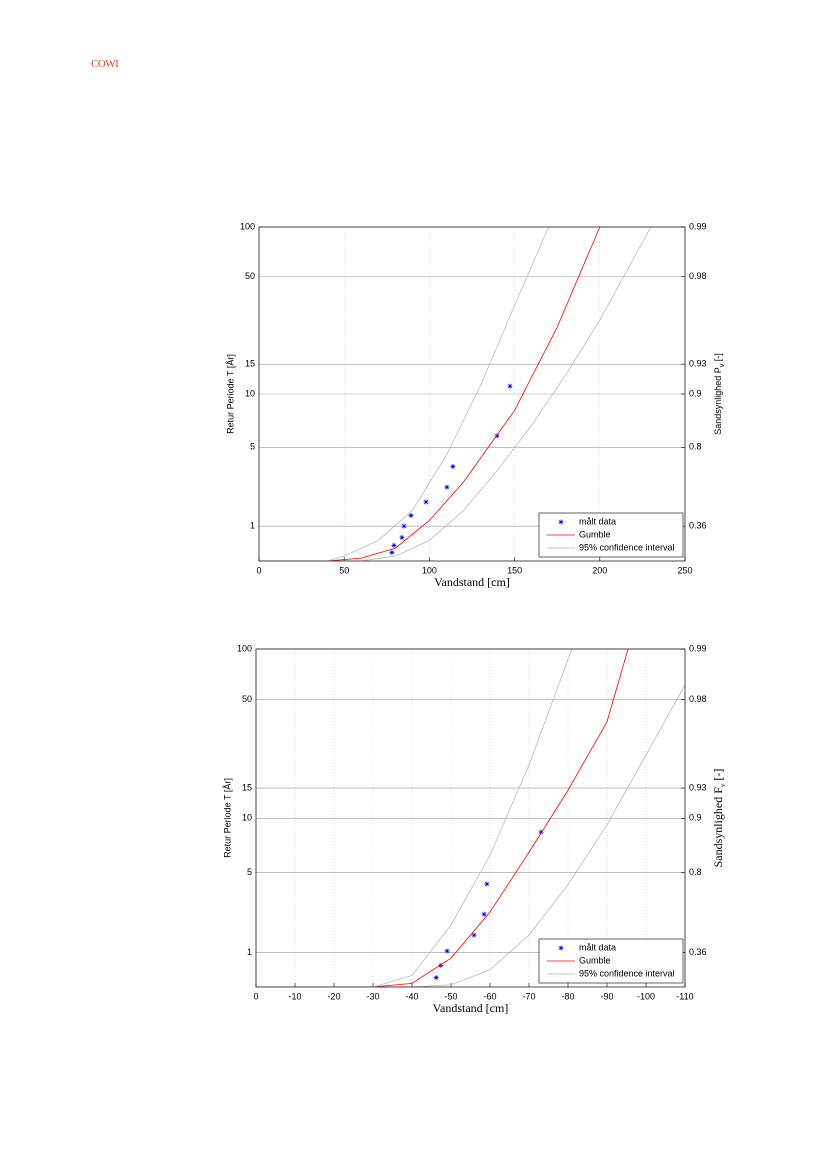 Image resolution: width=827 pixels, height=1169 pixels. I want to click on x-tick-label: -90, so click(606, 996).